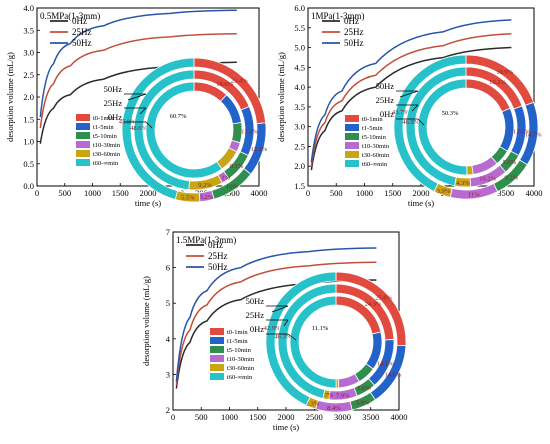  I want to click on donut-value-label: 12.1%, so click(258, 149).